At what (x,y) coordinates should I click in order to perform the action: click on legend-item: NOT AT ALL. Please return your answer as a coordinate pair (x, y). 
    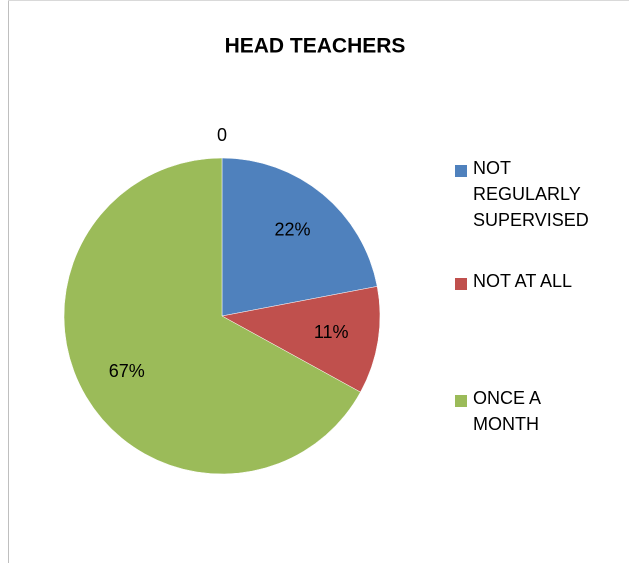
    Looking at the image, I should click on (529, 282).